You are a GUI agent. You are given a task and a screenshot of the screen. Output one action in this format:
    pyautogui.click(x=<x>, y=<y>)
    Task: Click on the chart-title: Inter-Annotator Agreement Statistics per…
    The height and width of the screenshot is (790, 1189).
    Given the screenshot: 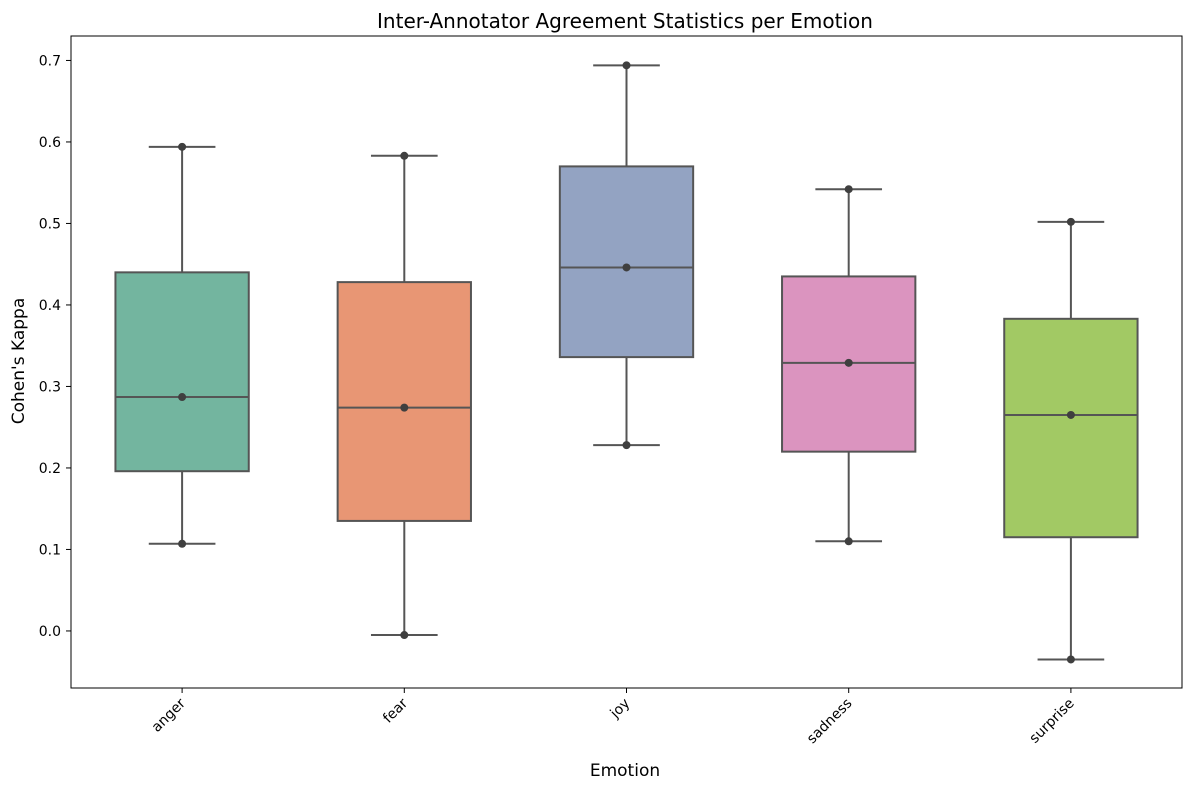 What is the action you would take?
    pyautogui.click(x=625, y=21)
    